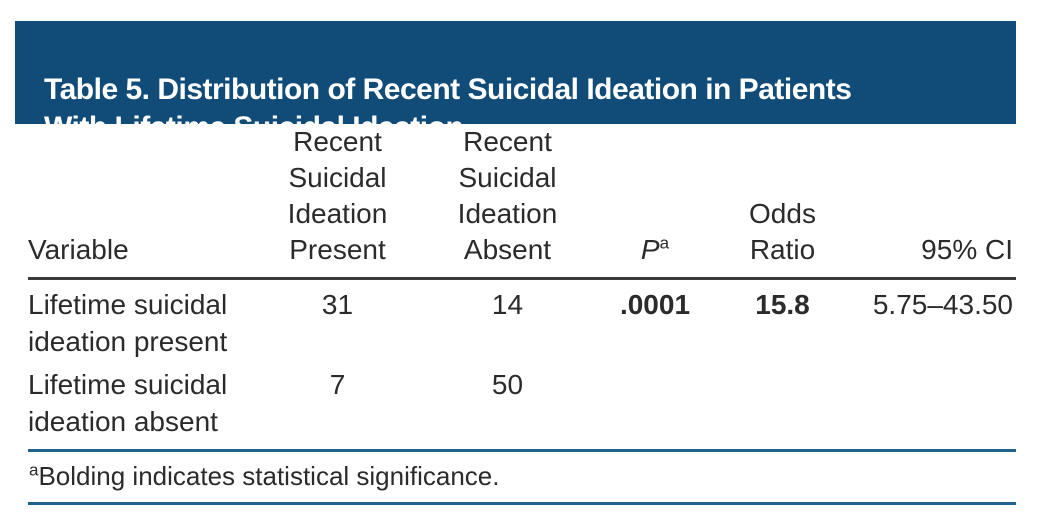 The width and height of the screenshot is (1050, 526). Describe the element at coordinates (337, 384) in the screenshot. I see `cell-recent-present: 7` at that location.